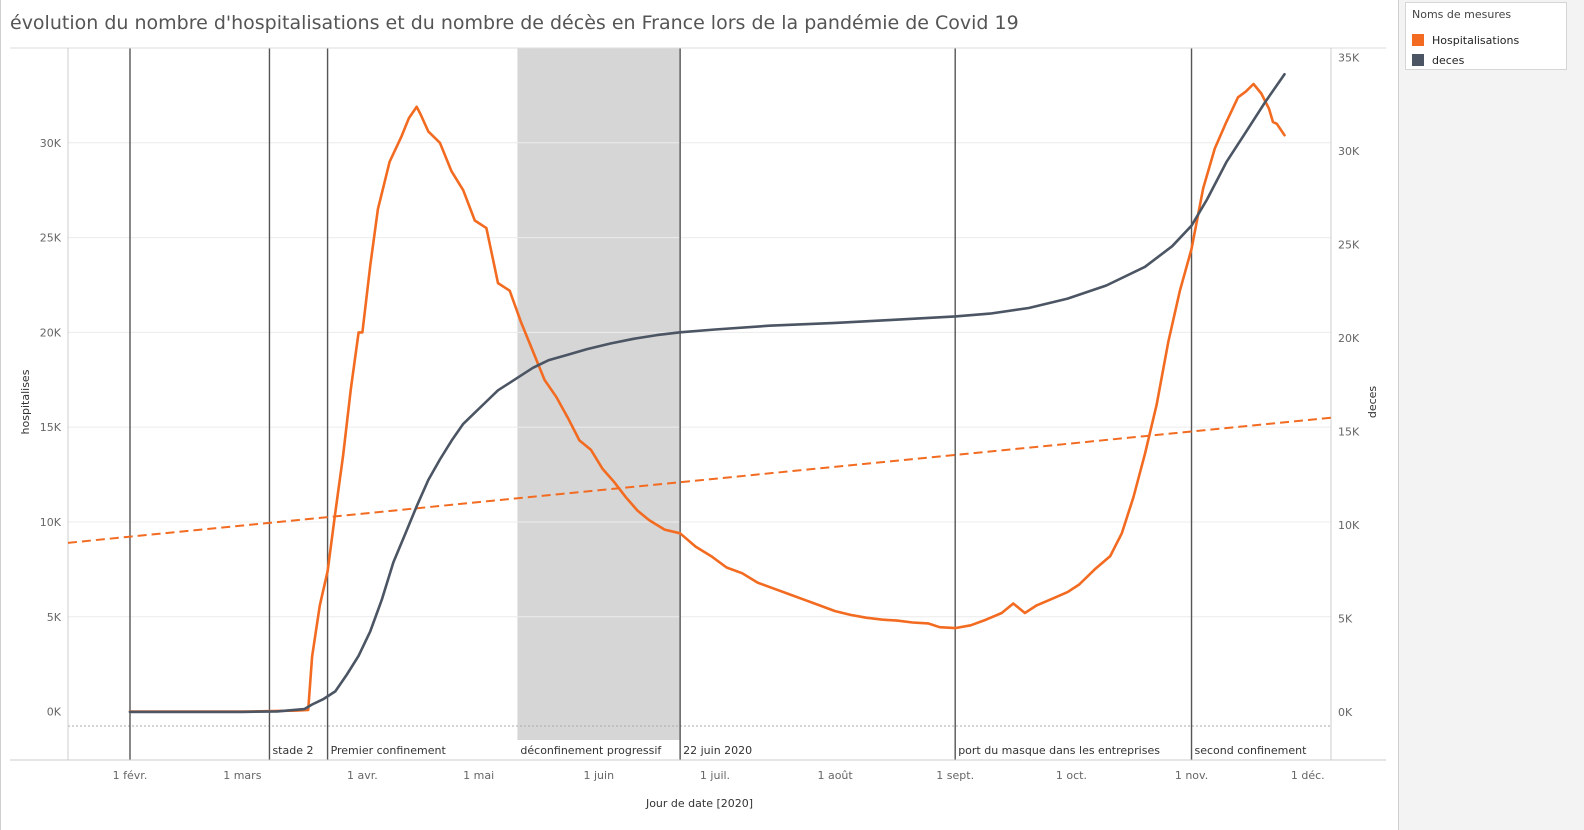  Describe the element at coordinates (389, 750) in the screenshot. I see `reference-label: Premier confinement` at that location.